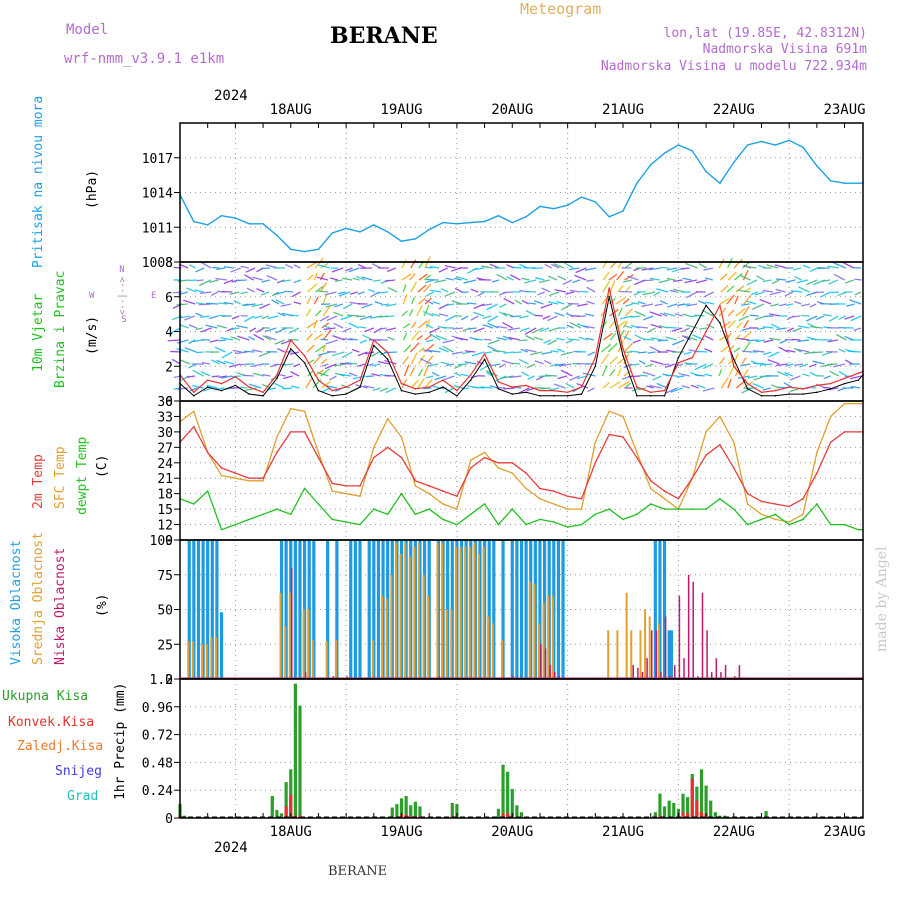 This screenshot has height=905, width=900. Describe the element at coordinates (92, 296) in the screenshot. I see `compass-w: W` at that location.